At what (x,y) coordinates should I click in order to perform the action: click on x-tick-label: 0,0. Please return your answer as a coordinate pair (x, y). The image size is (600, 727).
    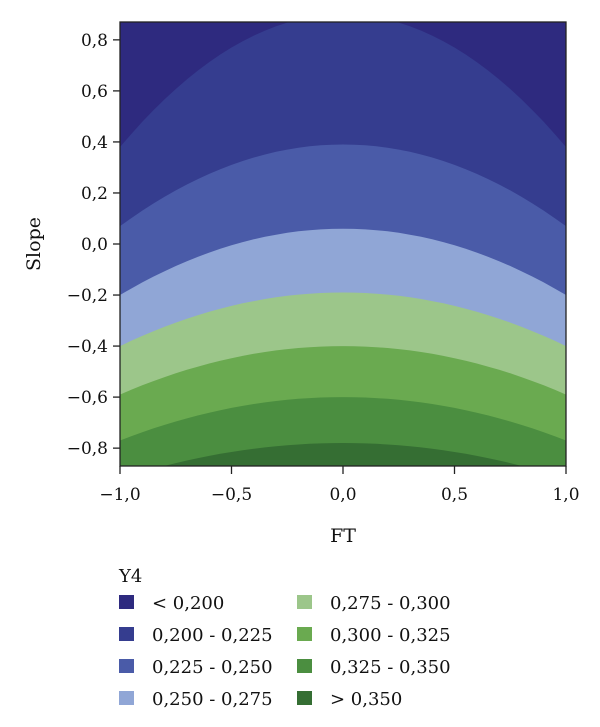
    Looking at the image, I should click on (342, 495).